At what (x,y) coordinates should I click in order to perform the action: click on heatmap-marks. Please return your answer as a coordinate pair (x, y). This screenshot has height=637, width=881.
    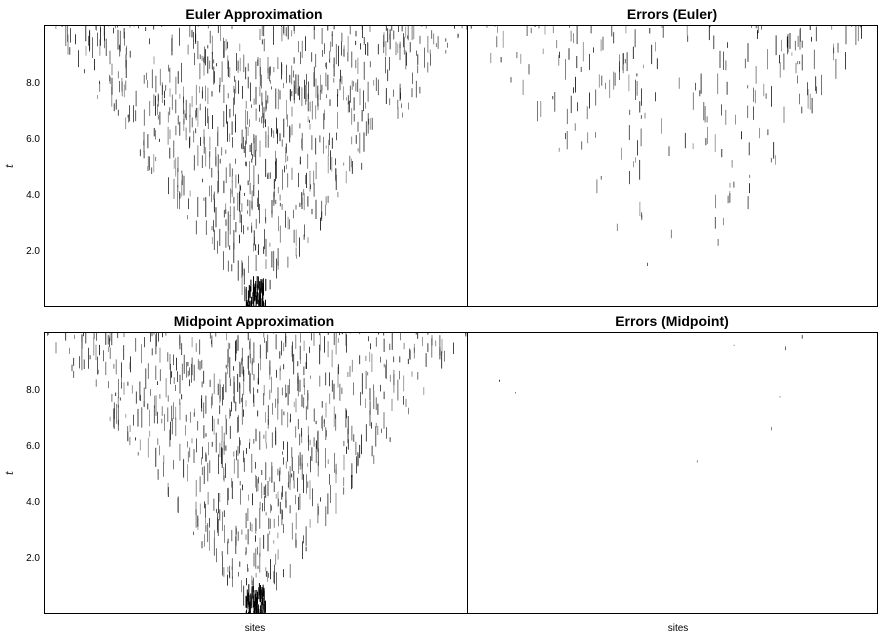
    Looking at the image, I should click on (651, 399).